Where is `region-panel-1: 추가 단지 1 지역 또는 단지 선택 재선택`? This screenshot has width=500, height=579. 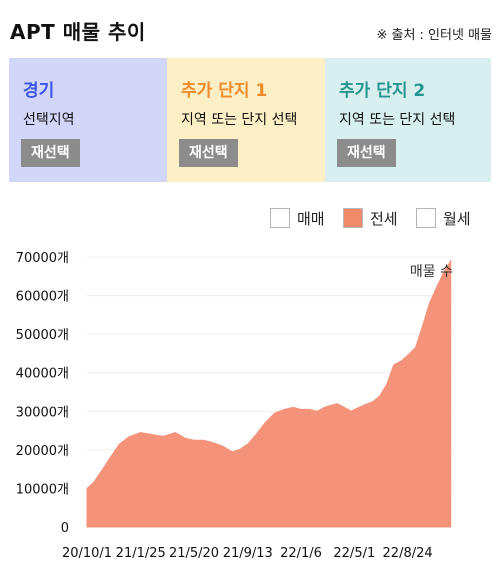
region-panel-1: 추가 단지 1 지역 또는 단지 선택 재선택 is located at coordinates (246, 120).